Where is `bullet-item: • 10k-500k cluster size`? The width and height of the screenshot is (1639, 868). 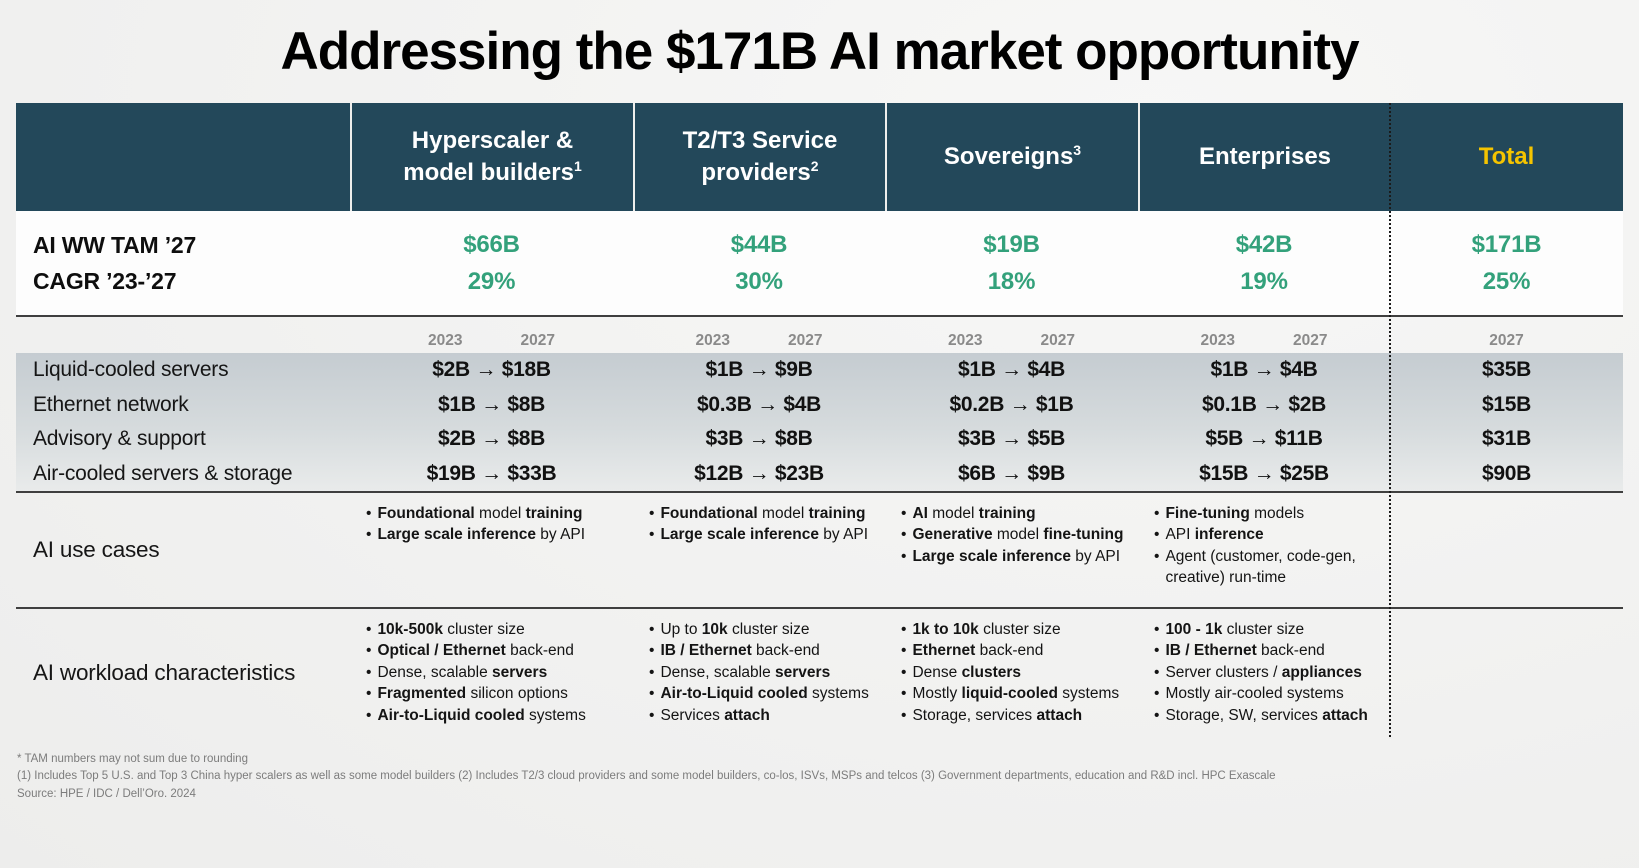
bullet-item: • 10k-500k cluster size is located at coordinates (496, 629).